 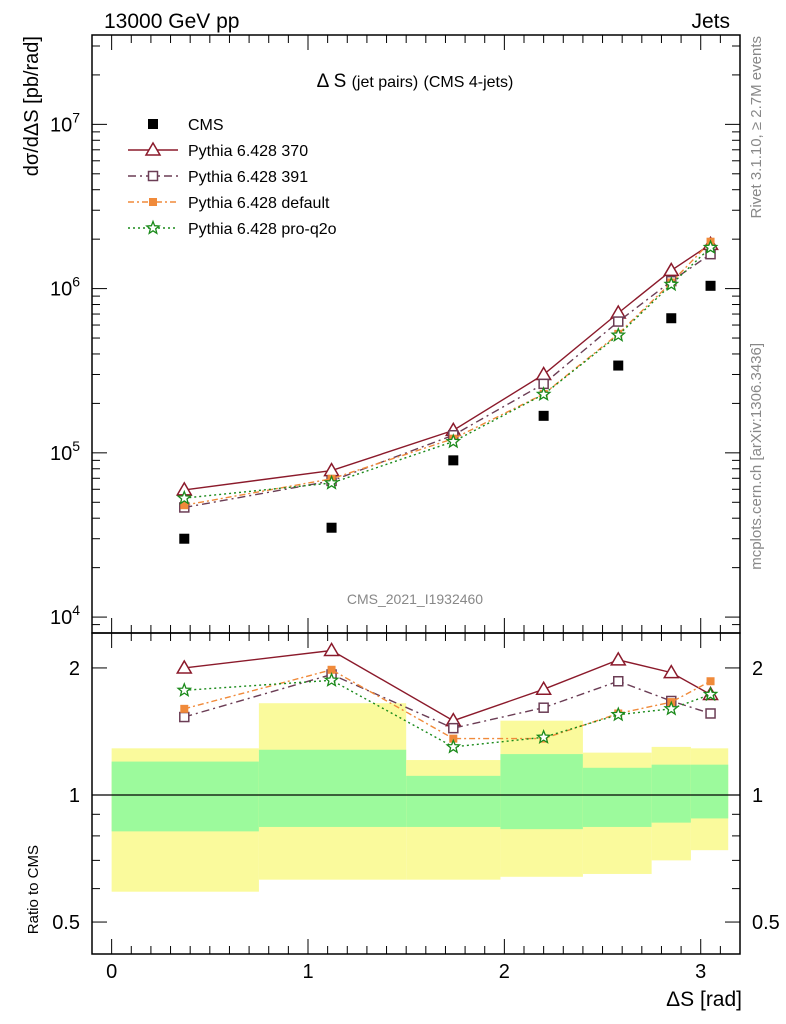 What do you see at coordinates (248, 151) in the screenshot?
I see `legend-label-p370: Pythia 6.428 370` at bounding box center [248, 151].